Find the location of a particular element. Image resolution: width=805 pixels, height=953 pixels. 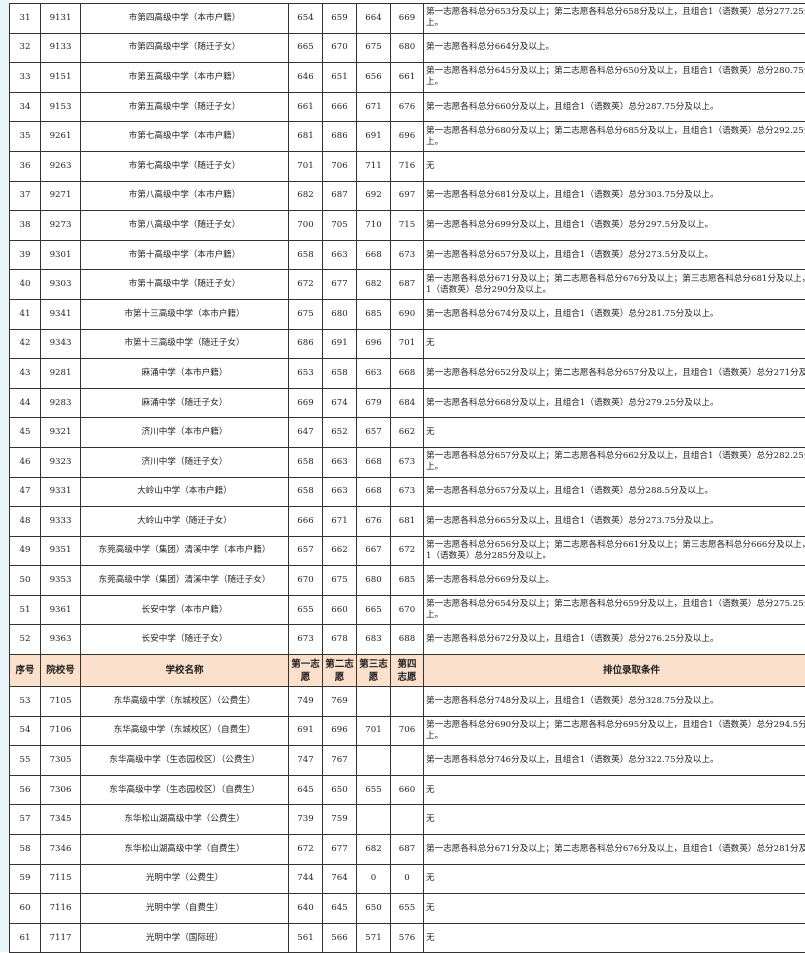

choice-4-cell: 688 is located at coordinates (407, 640).